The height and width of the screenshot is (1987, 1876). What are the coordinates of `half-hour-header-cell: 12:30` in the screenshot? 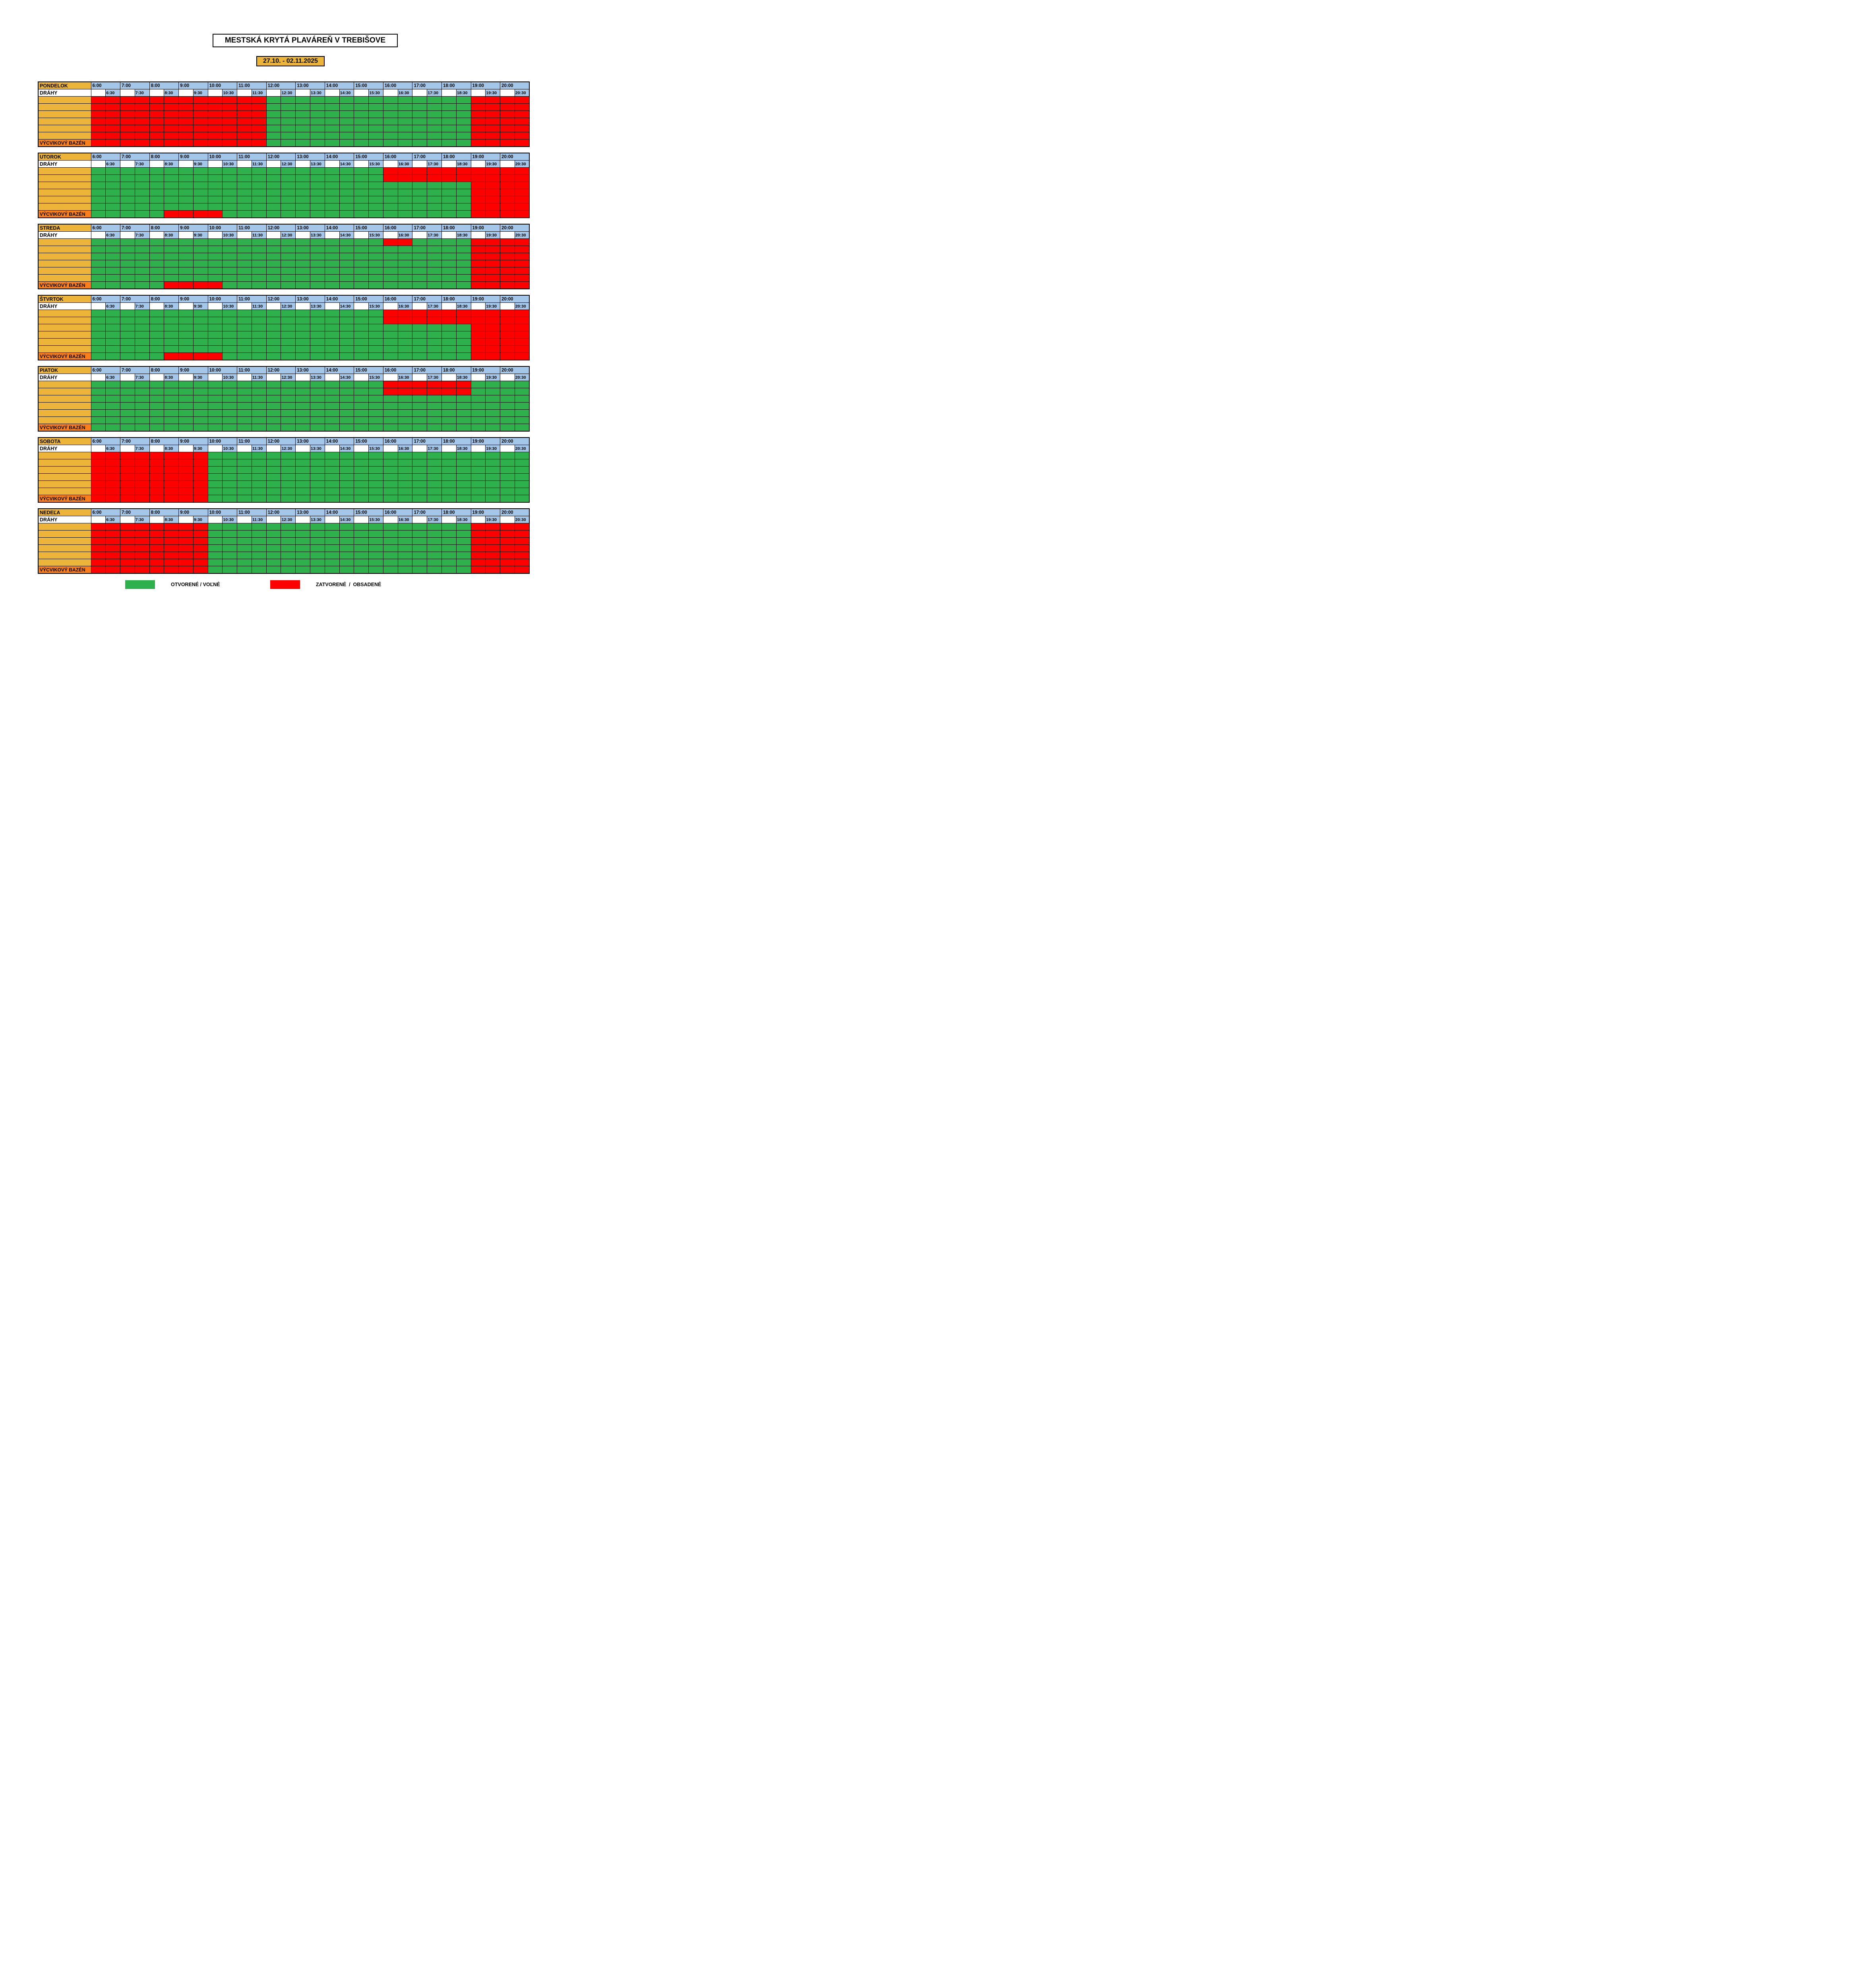 It's located at (288, 235).